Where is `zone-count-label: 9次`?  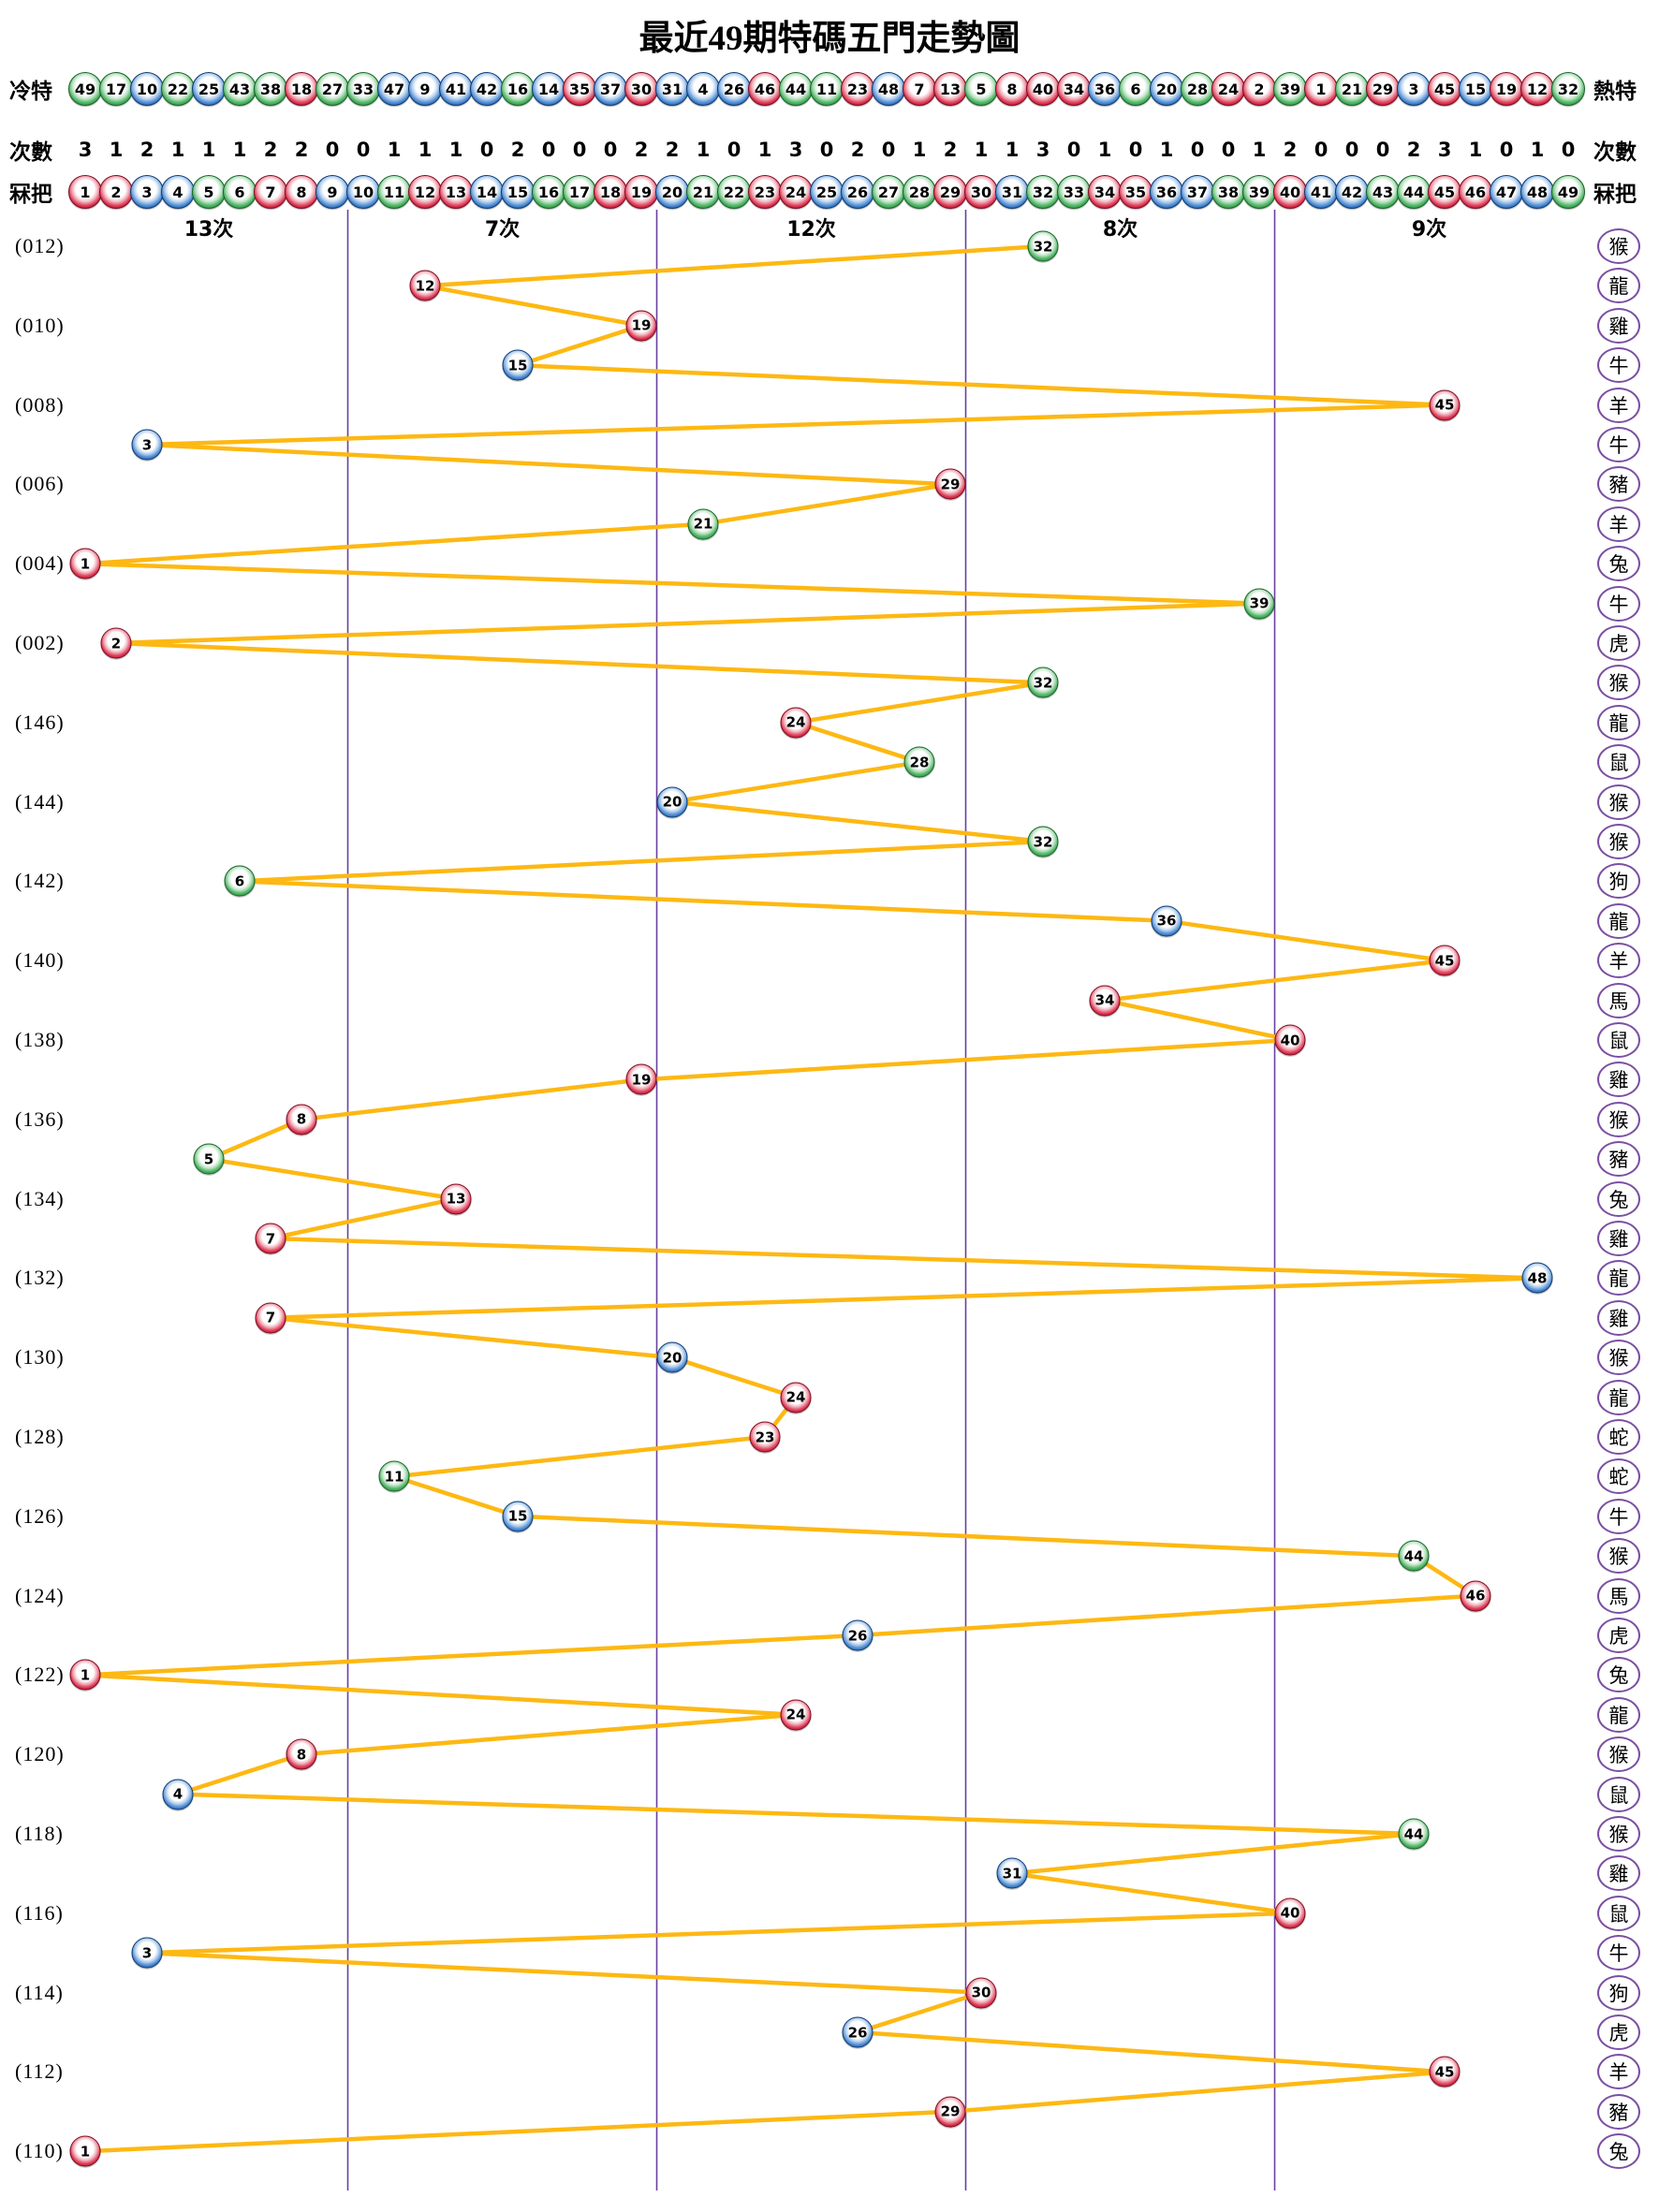
zone-count-label: 9次 is located at coordinates (1429, 230).